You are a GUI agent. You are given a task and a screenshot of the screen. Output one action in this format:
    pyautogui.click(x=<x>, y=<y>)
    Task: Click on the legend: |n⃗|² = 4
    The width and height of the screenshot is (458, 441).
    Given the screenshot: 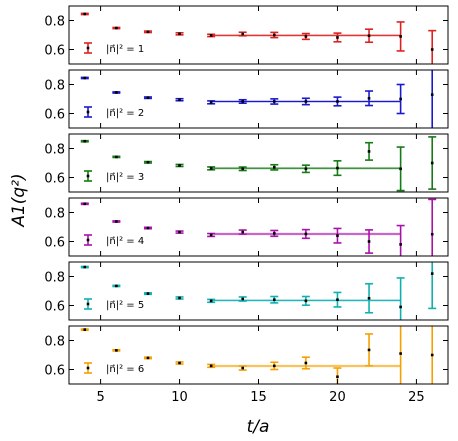 What is the action you would take?
    pyautogui.click(x=114, y=240)
    